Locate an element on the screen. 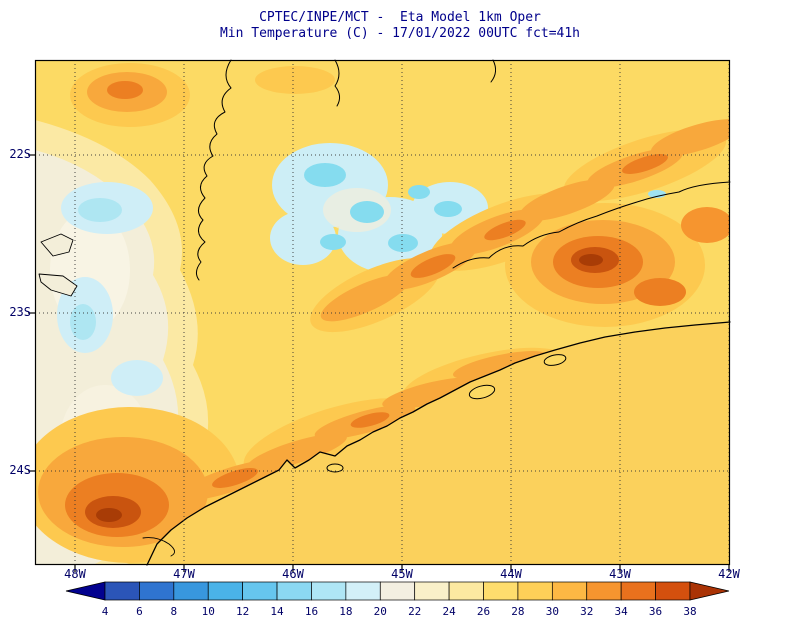 The image size is (800, 618). x-axis-label: 47W is located at coordinates (184, 574).